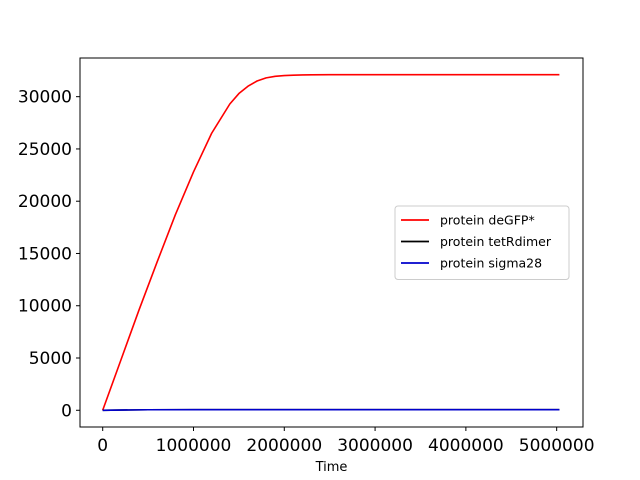  What do you see at coordinates (375, 446) in the screenshot?
I see `x-tick-label: 3000000` at bounding box center [375, 446].